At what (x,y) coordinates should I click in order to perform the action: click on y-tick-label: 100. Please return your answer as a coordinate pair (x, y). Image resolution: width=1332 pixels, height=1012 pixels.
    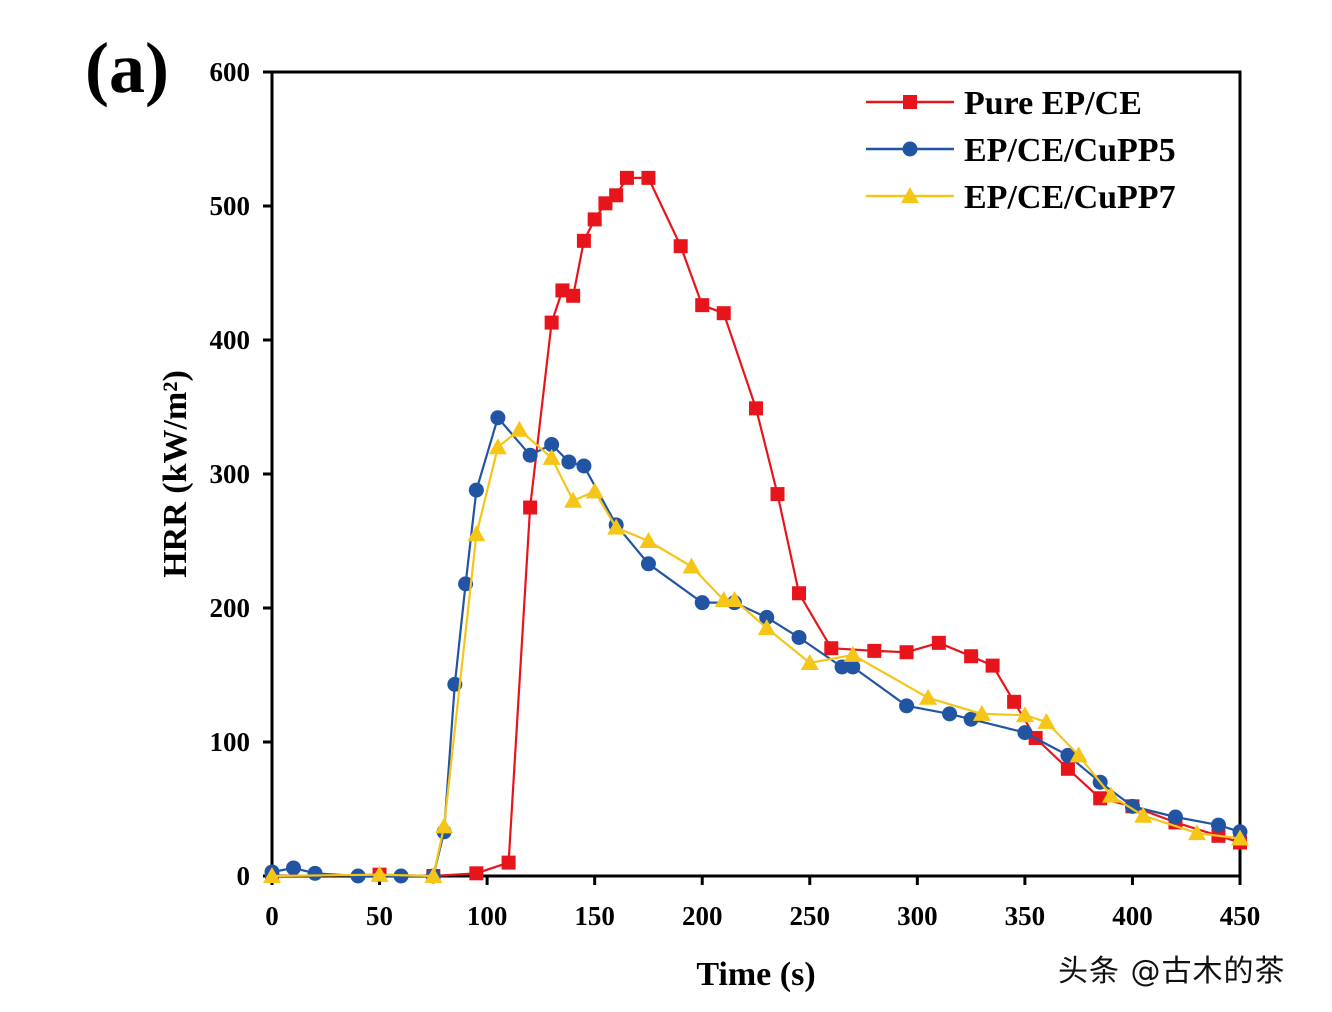
    Looking at the image, I should click on (230, 742).